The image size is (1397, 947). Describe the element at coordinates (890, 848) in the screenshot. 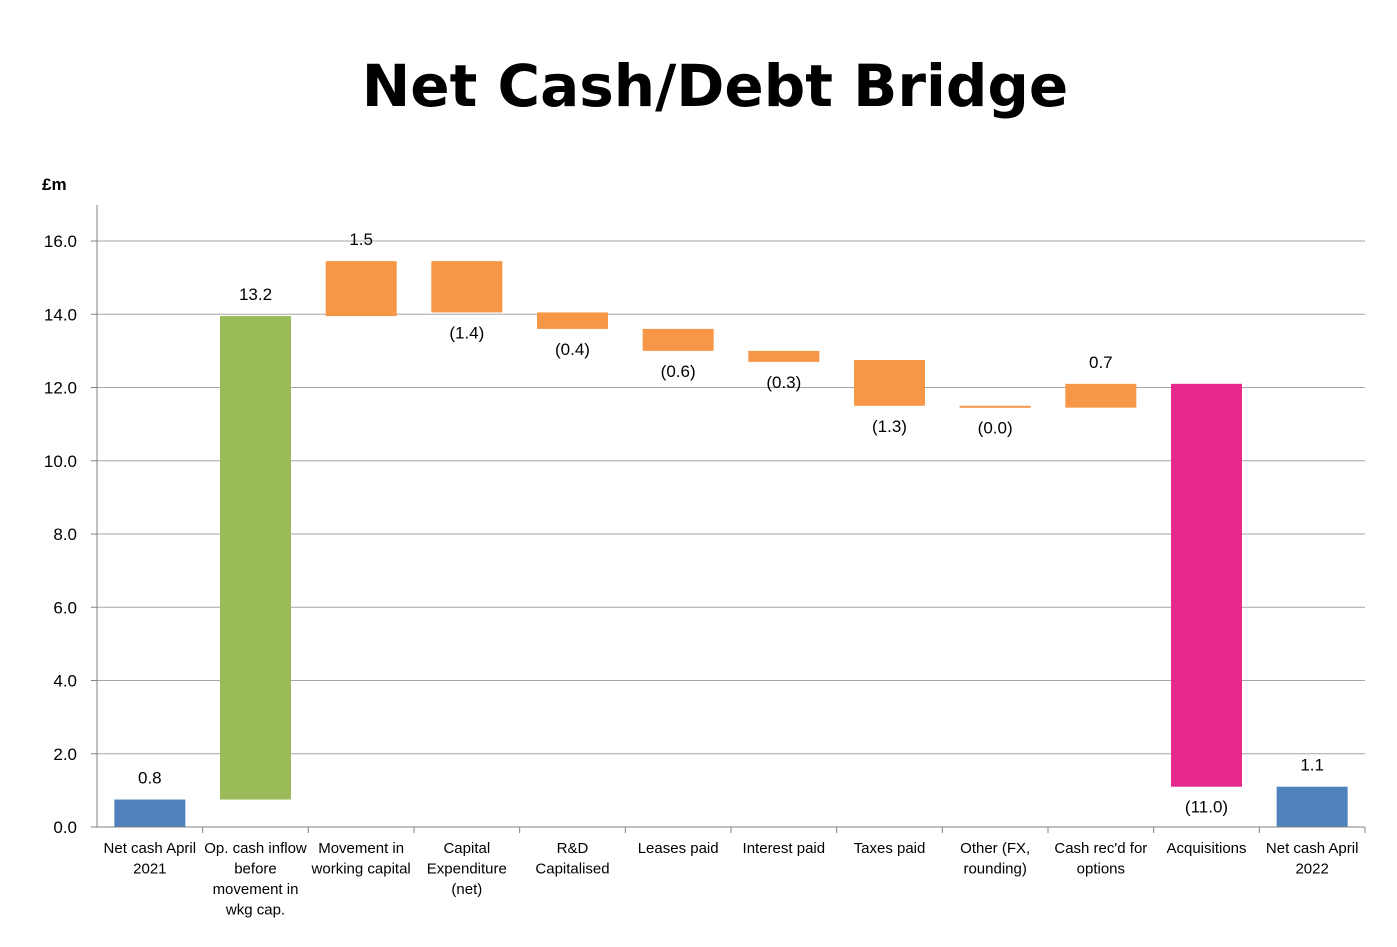

I see `category-label: Taxes paid` at that location.